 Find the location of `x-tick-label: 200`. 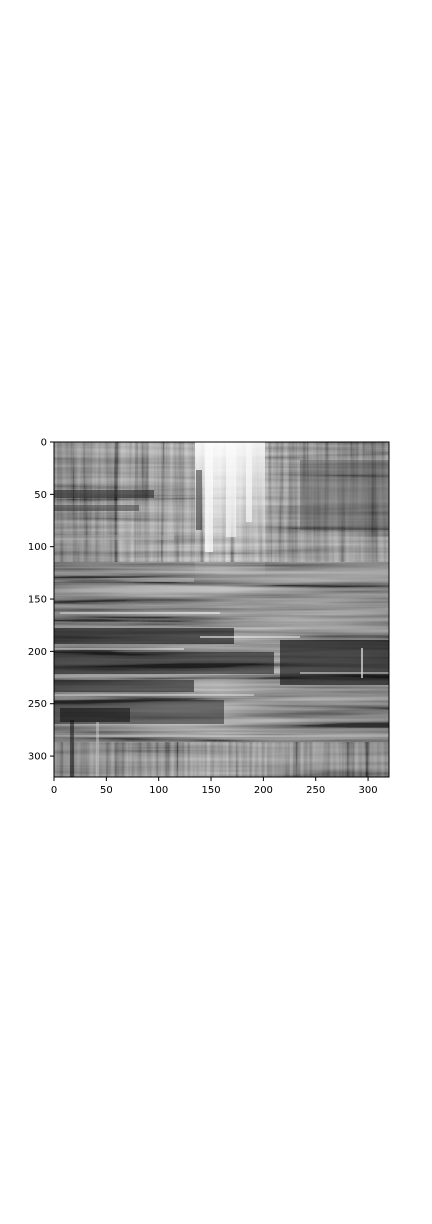

x-tick-label: 200 is located at coordinates (263, 790).